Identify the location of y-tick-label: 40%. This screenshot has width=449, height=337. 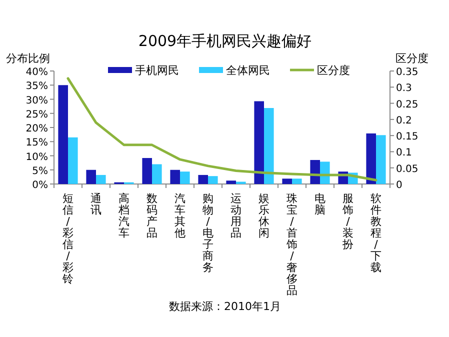
(37, 72).